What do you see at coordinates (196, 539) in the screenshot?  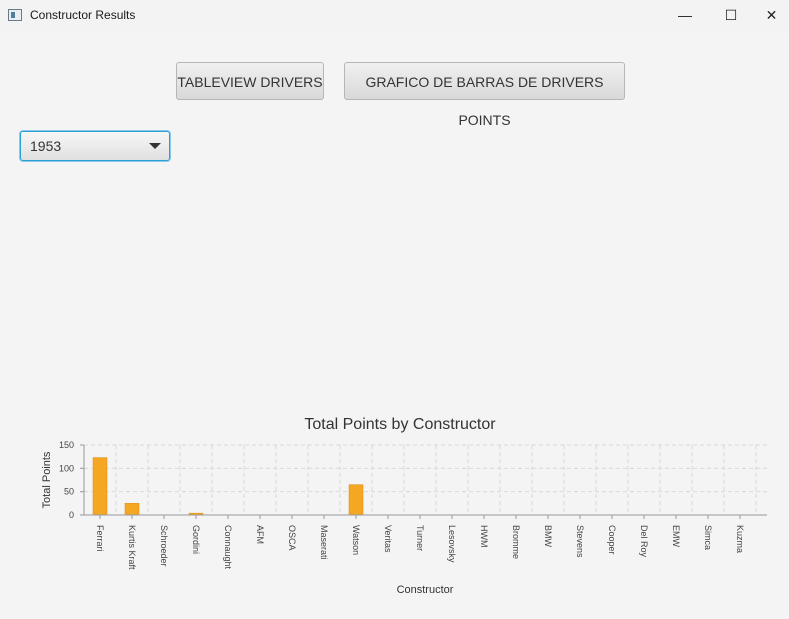 I see `x-tick-label: Gordini` at bounding box center [196, 539].